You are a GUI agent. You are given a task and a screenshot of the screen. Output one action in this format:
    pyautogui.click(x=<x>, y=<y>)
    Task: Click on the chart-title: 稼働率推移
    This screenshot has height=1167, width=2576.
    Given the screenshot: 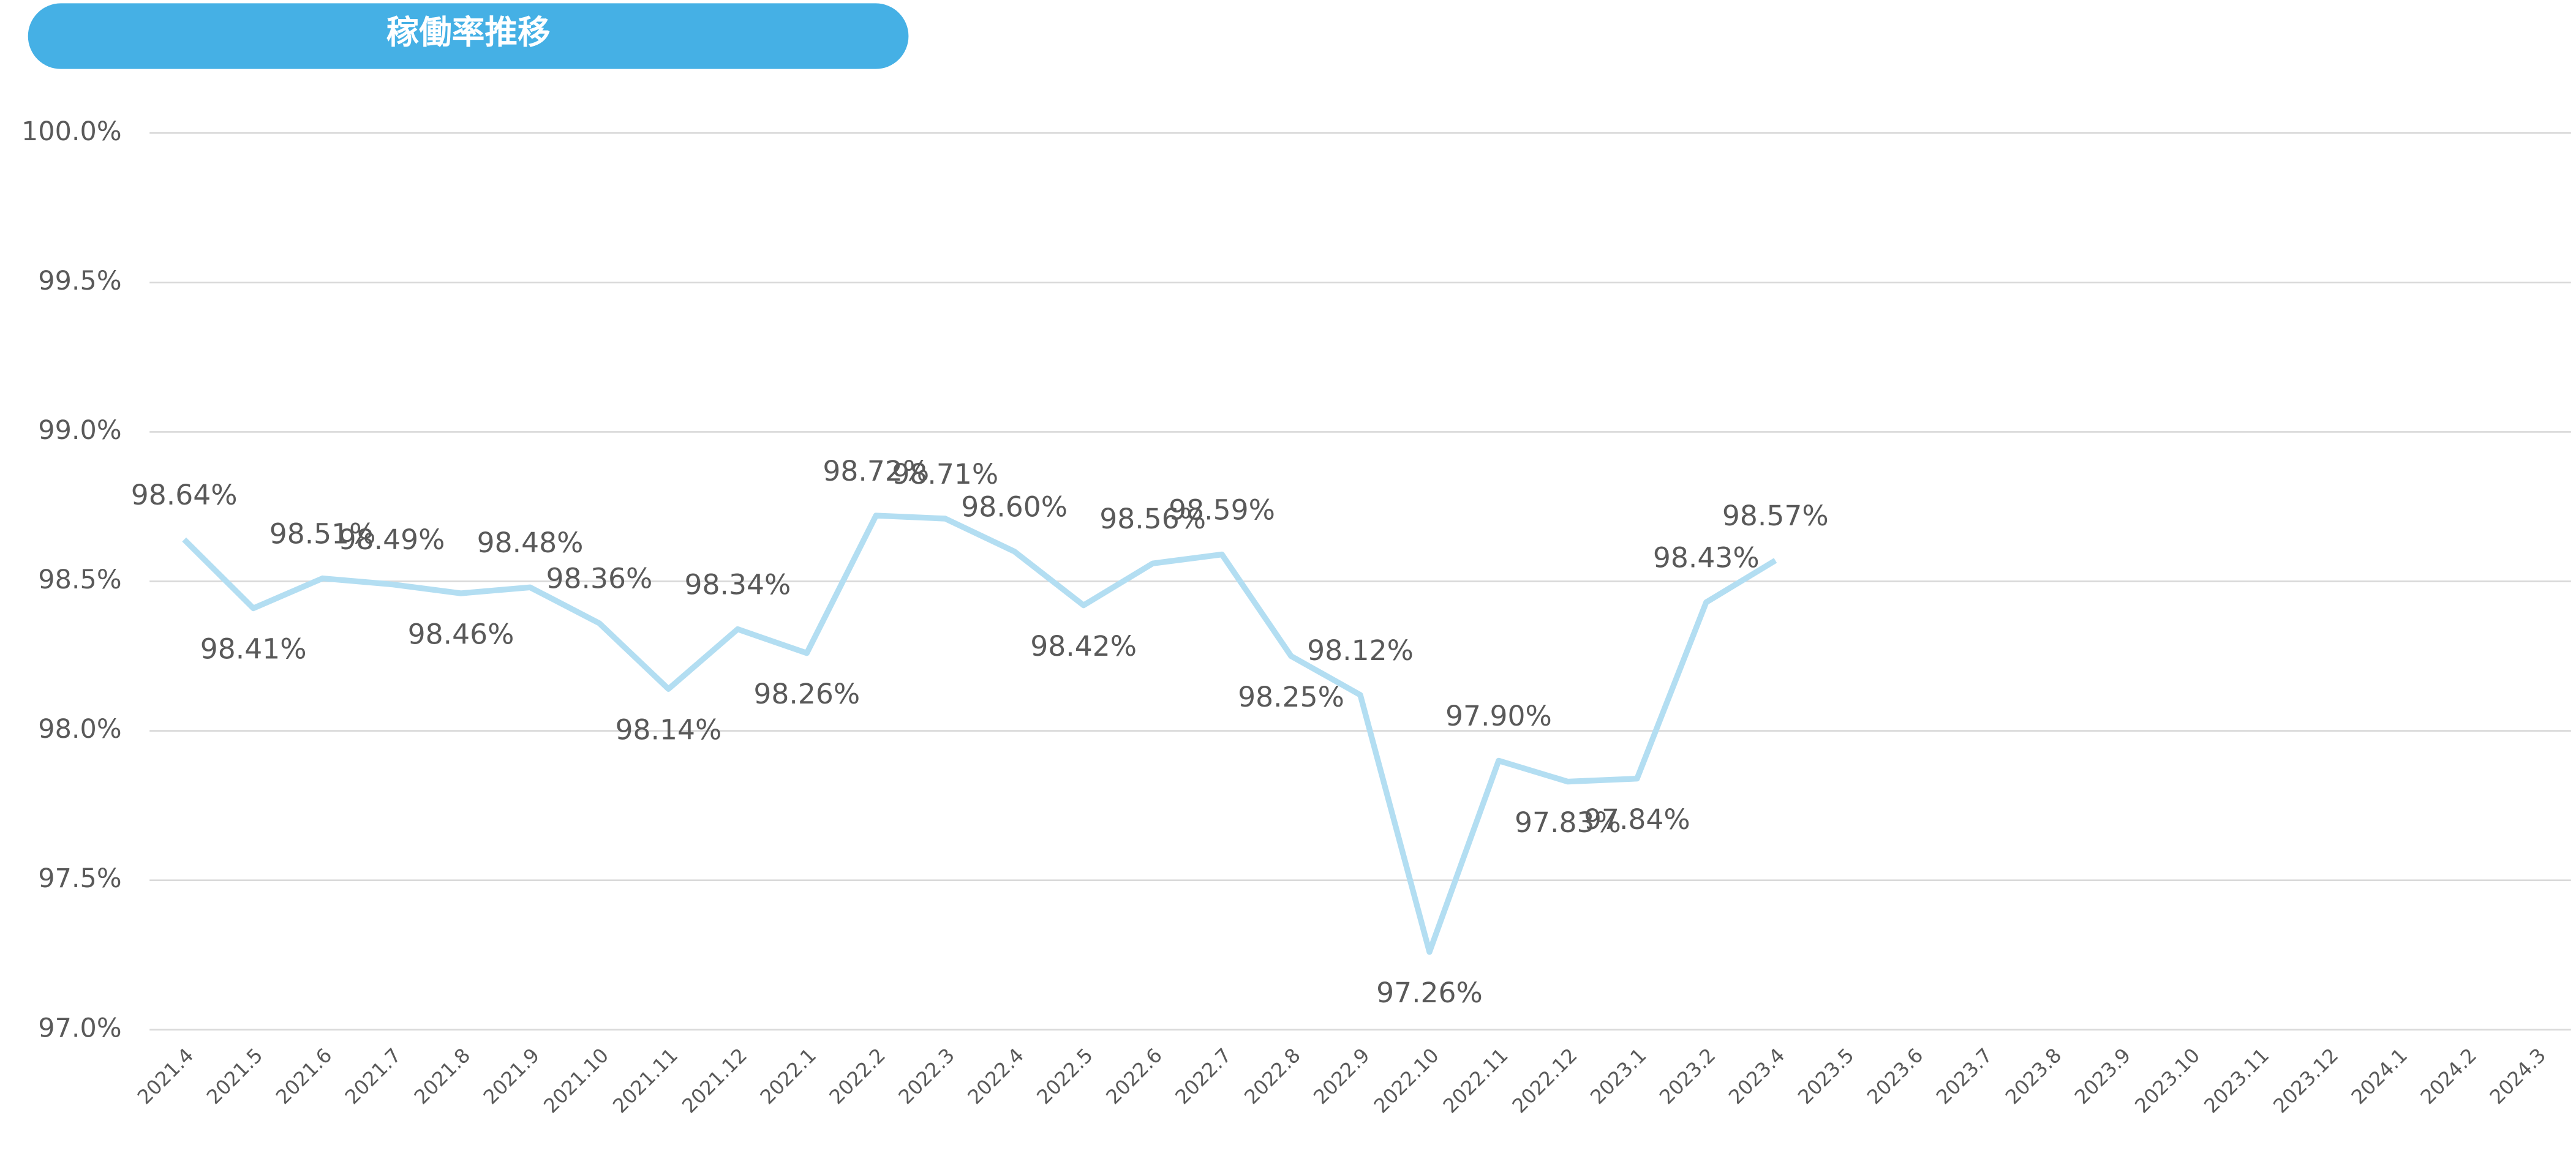 What is the action you would take?
    pyautogui.click(x=468, y=32)
    